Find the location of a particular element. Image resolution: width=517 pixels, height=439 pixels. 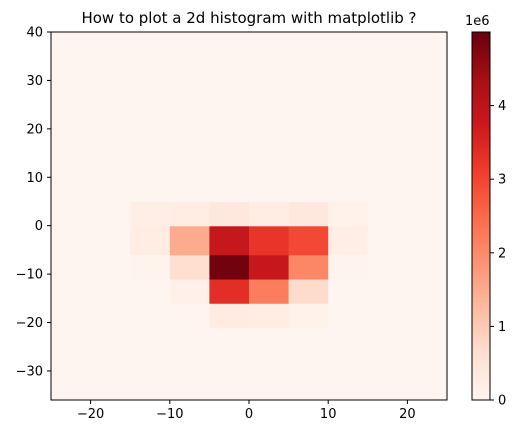

colorbar-tick-label: 0 is located at coordinates (502, 401).